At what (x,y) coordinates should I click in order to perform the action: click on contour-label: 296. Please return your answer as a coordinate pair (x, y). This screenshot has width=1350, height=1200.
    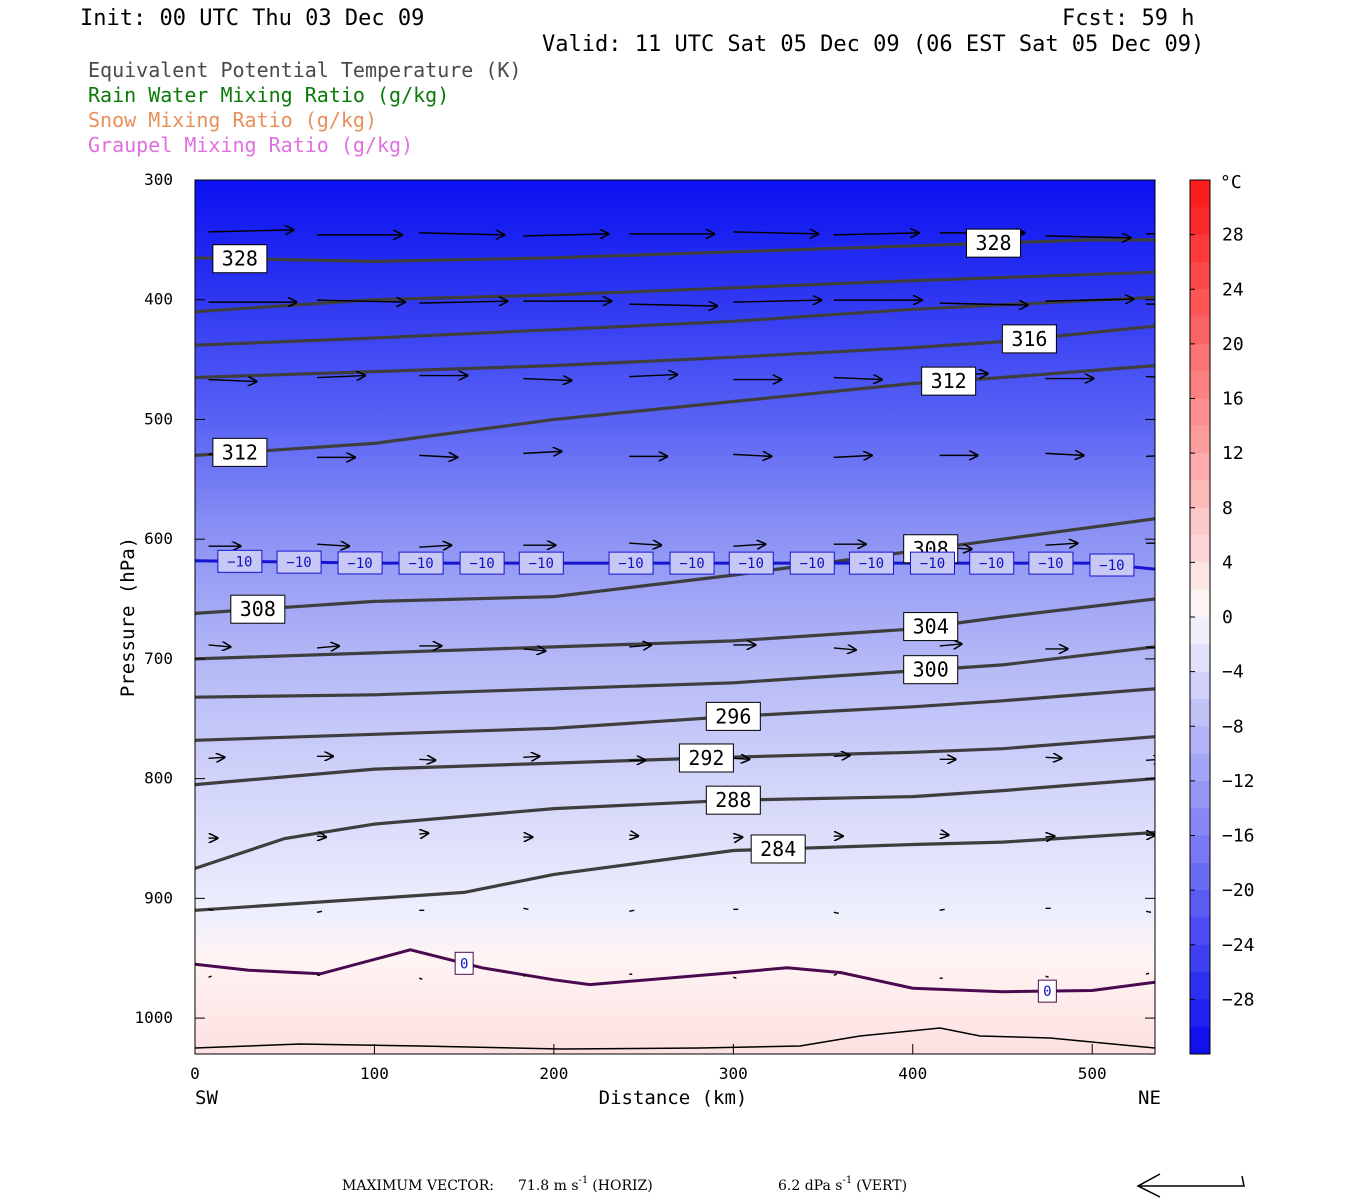
    Looking at the image, I should click on (733, 716).